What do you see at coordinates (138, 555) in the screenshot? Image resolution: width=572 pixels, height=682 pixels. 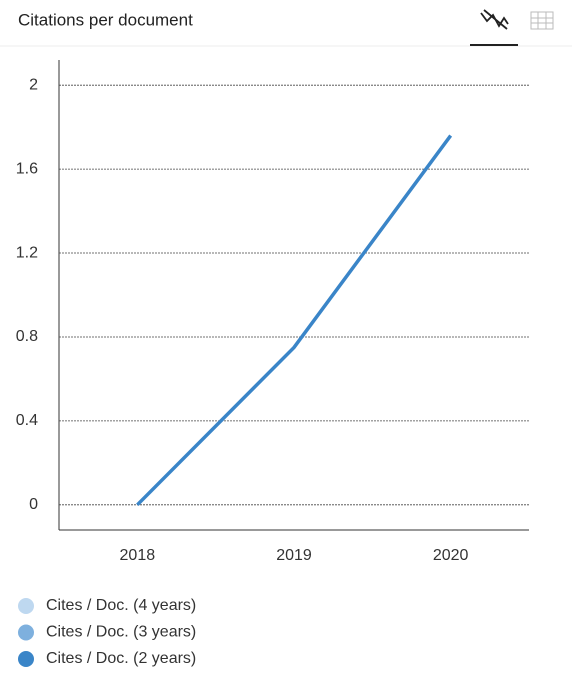 I see `x-tick-label: 2018` at bounding box center [138, 555].